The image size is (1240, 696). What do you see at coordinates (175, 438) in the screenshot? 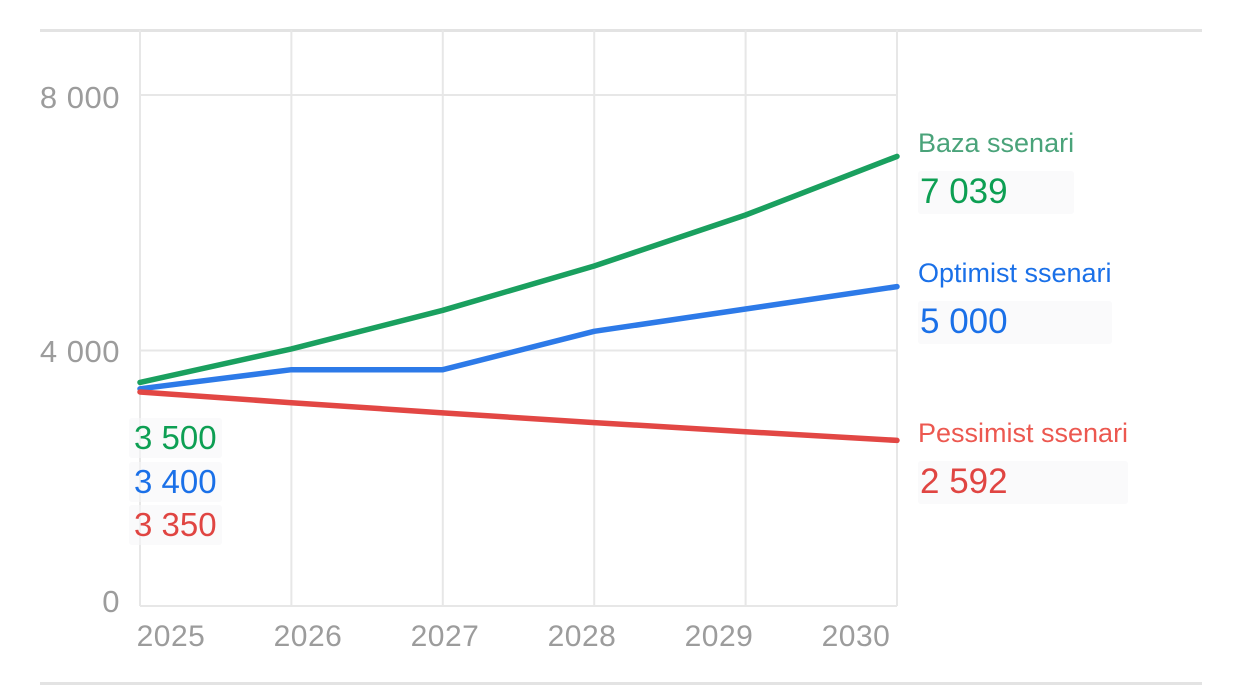
I see `start-value-baza: 3 500` at bounding box center [175, 438].